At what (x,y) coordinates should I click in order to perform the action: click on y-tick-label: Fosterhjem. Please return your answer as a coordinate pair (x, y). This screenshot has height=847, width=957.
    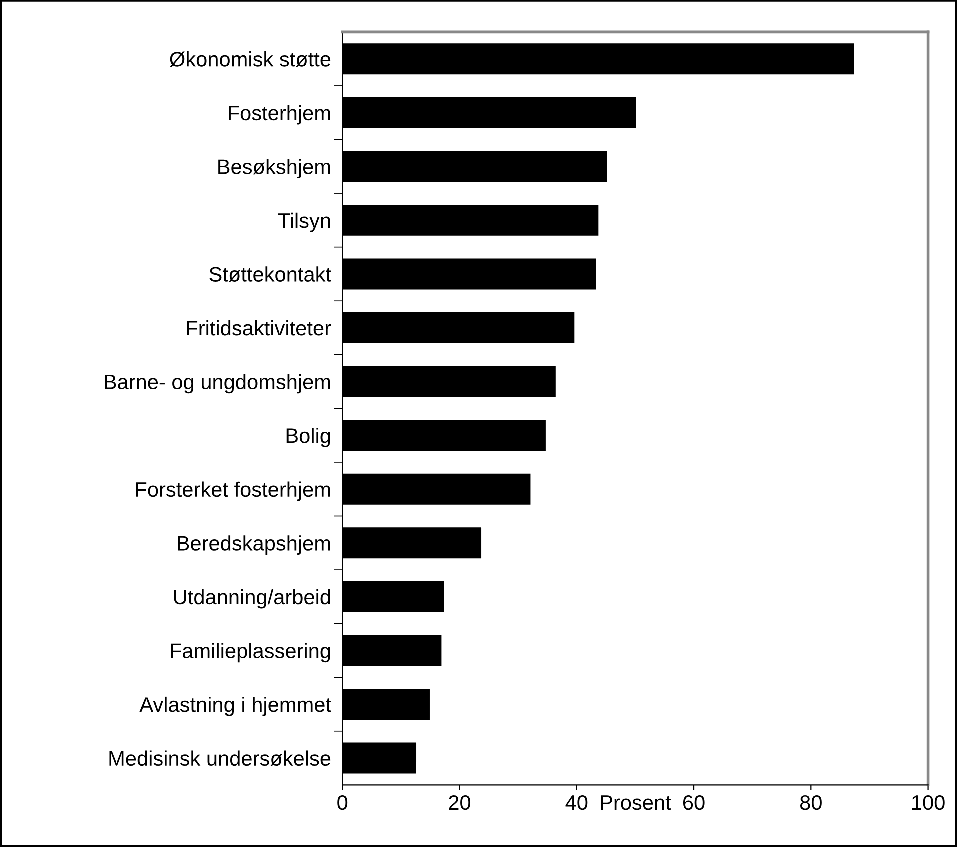
    Looking at the image, I should click on (279, 115).